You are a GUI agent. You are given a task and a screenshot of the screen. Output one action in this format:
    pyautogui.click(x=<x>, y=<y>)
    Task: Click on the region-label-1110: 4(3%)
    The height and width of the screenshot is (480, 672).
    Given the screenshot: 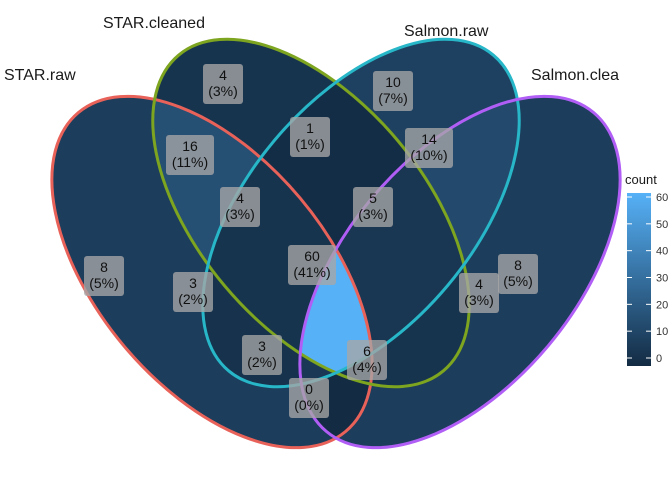 What is the action you would take?
    pyautogui.click(x=240, y=207)
    